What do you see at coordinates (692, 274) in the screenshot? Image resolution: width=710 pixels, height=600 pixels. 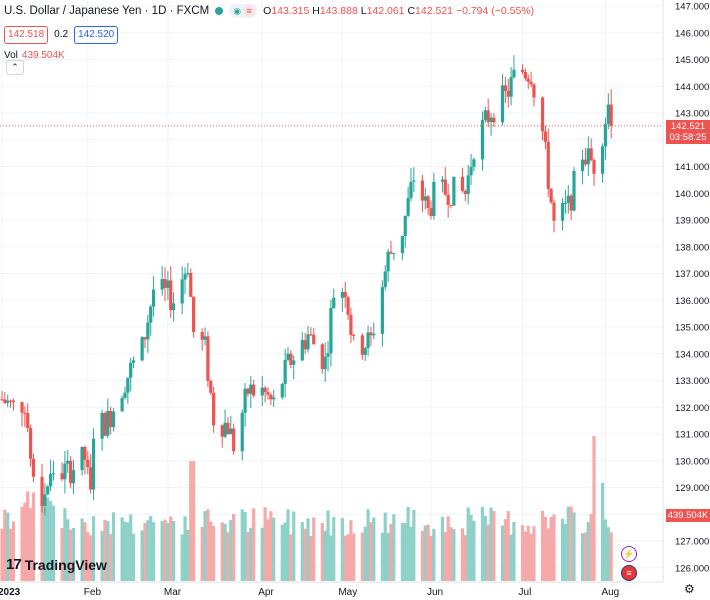 I see `price-tick-label: 137.000` at bounding box center [692, 274].